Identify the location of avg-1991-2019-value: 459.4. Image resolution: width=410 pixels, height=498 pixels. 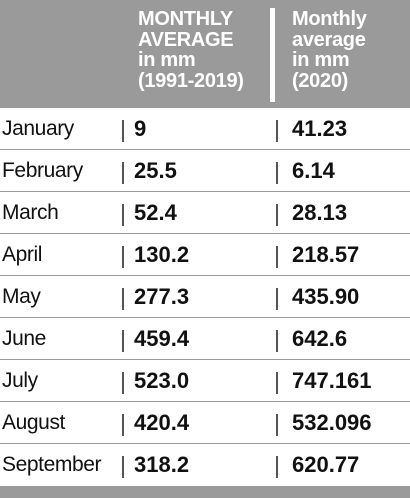
(162, 338).